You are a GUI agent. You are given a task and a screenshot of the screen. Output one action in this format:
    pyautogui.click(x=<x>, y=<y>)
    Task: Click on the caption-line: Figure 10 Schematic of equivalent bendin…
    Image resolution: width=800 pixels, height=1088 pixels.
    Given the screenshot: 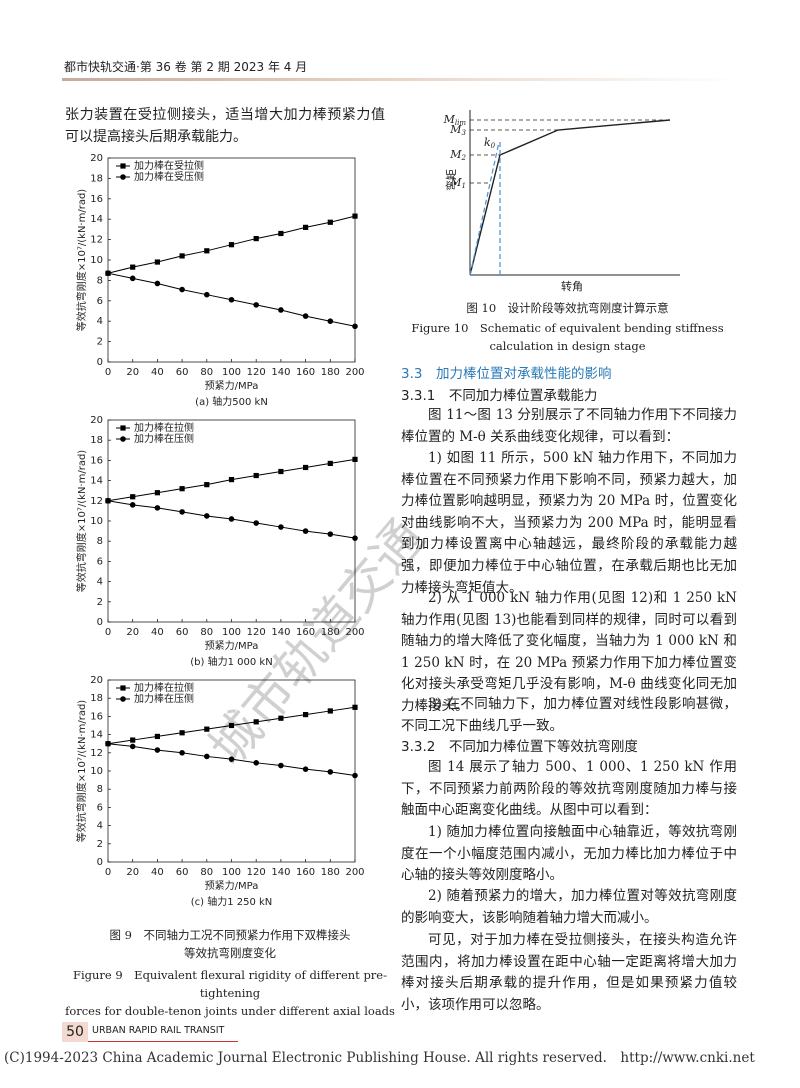 What is the action you would take?
    pyautogui.click(x=567, y=328)
    